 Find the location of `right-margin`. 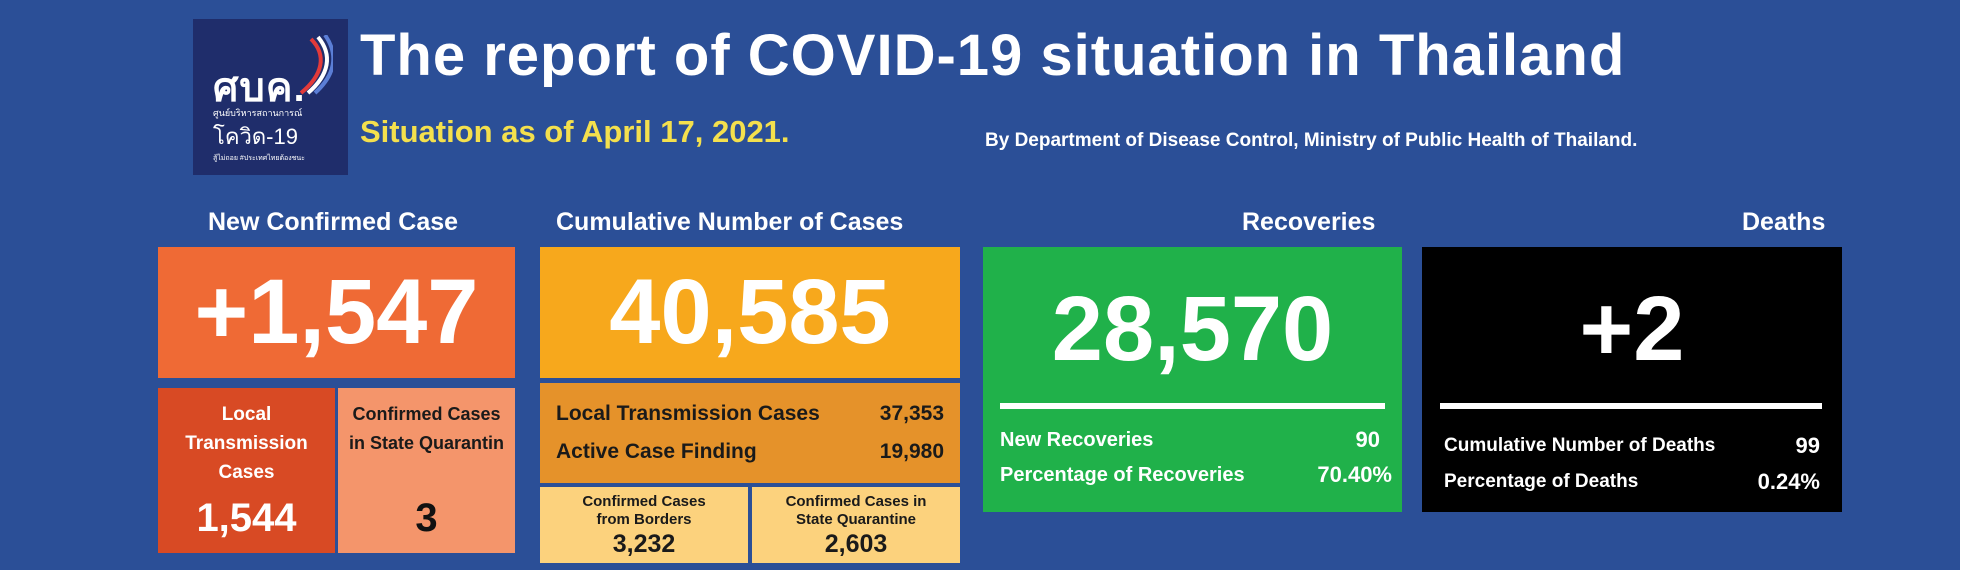

right-margin is located at coordinates (1968, 288).